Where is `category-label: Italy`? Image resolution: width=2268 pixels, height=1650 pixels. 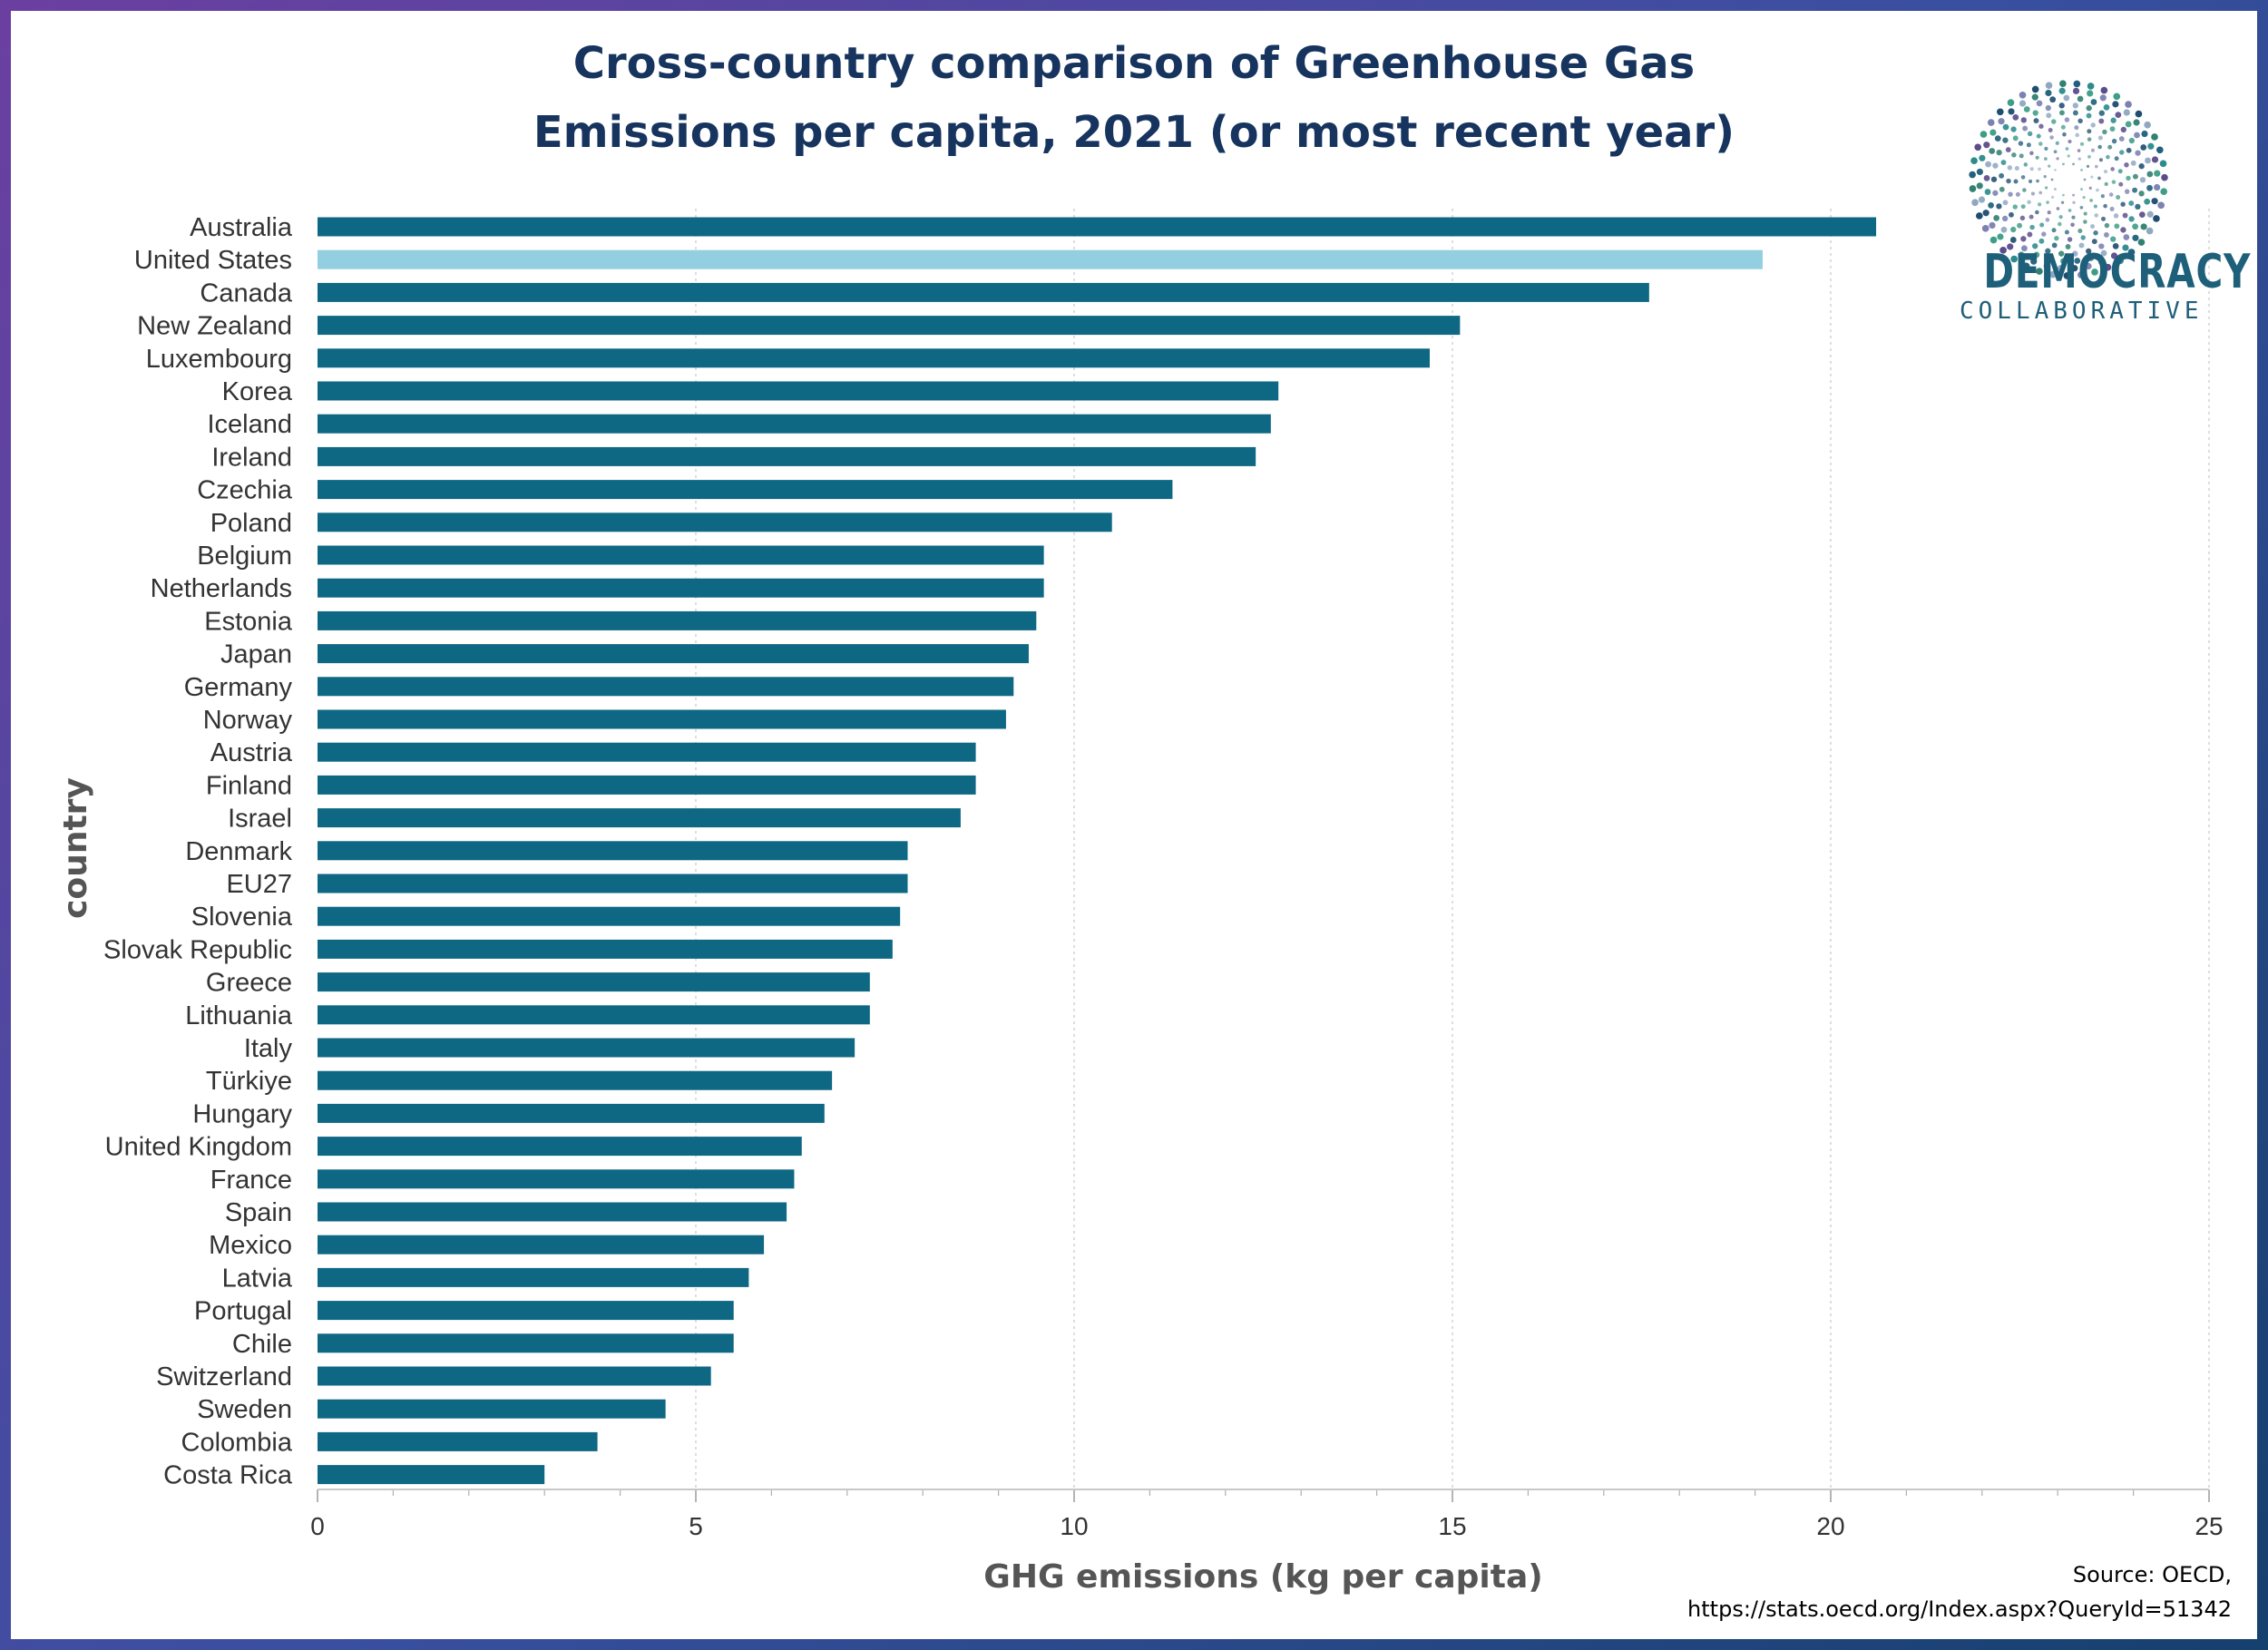 category-label: Italy is located at coordinates (269, 1049).